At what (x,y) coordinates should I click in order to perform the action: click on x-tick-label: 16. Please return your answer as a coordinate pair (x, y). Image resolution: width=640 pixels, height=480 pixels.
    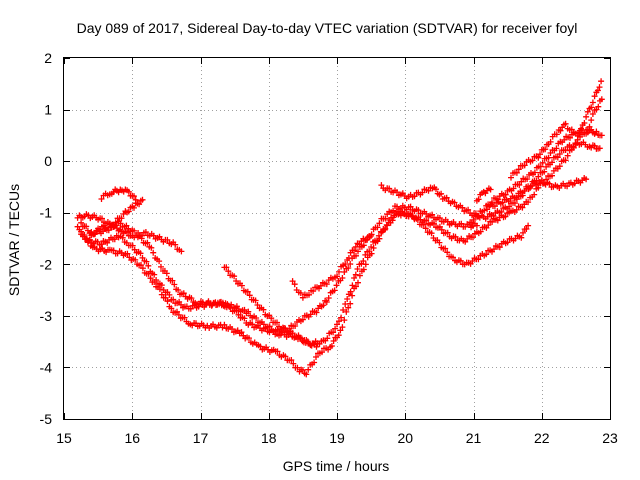
    Looking at the image, I should click on (132, 438).